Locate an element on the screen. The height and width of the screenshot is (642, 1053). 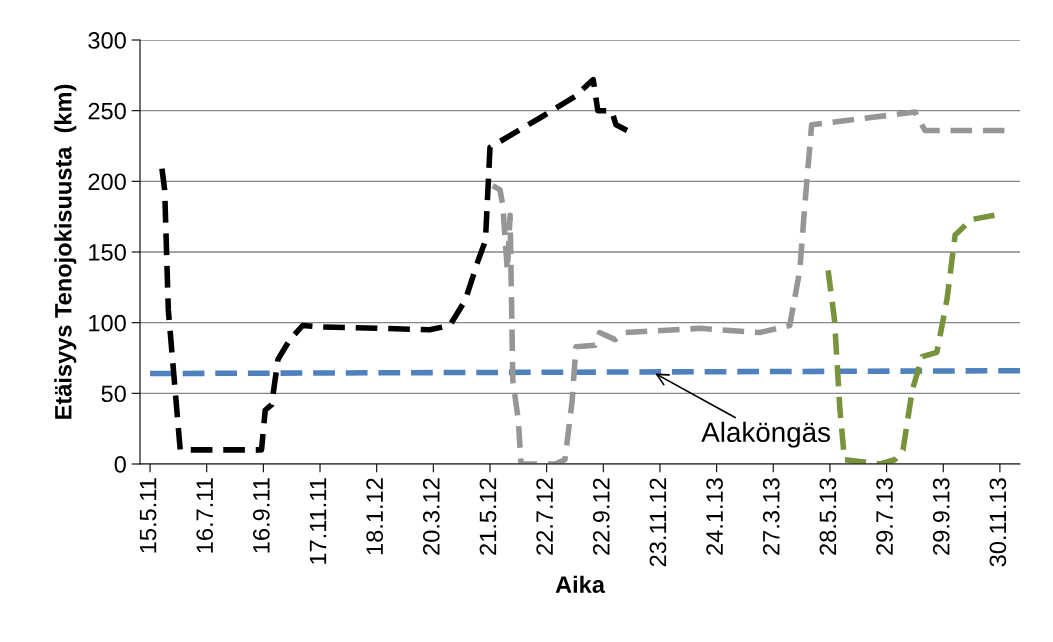
x-tick-label: 22.7.12 is located at coordinates (544, 516).